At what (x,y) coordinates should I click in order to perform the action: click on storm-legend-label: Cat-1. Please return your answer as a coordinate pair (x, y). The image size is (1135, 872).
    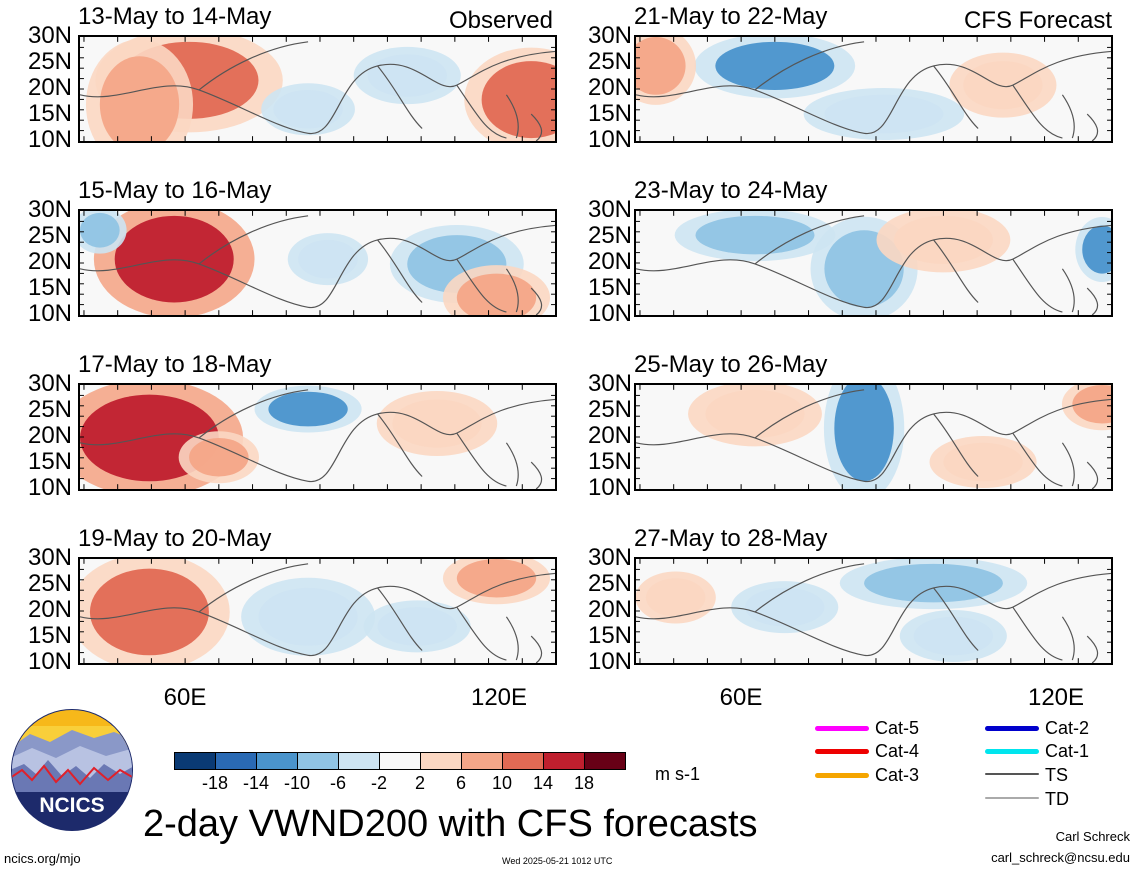
    Looking at the image, I should click on (1067, 751).